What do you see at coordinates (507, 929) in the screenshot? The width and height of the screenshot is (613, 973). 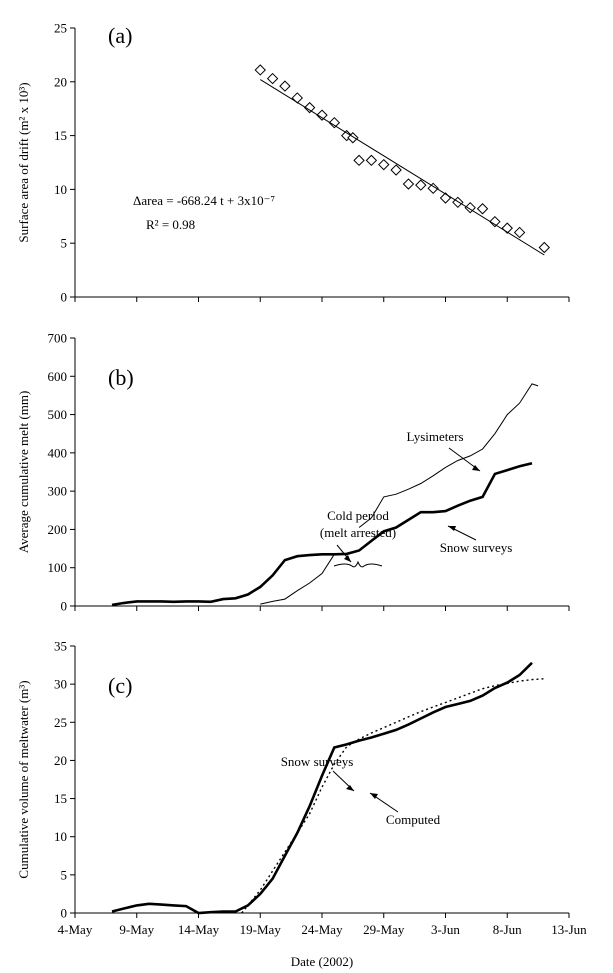 I see `x-tick-label: 8-Jun` at bounding box center [507, 929].